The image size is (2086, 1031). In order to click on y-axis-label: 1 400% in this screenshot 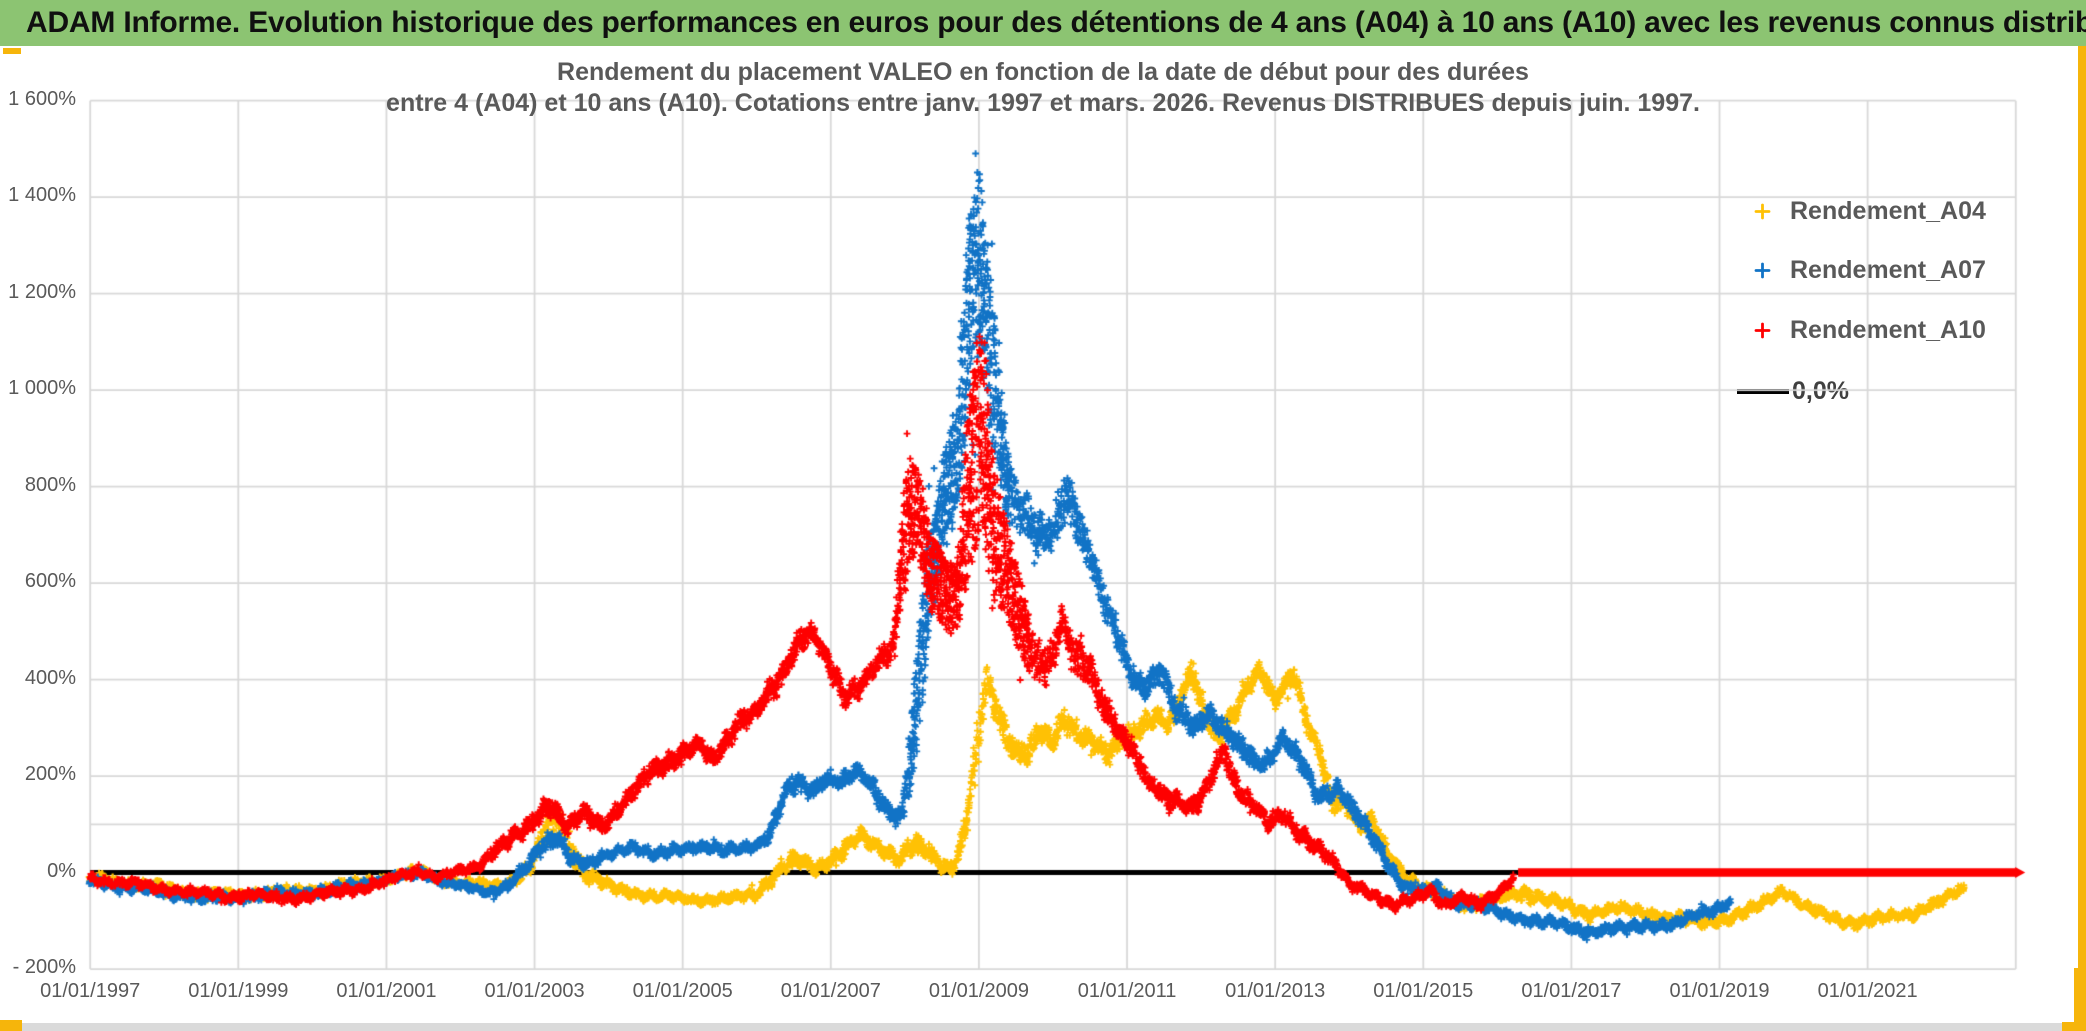, I will do `click(42, 195)`.